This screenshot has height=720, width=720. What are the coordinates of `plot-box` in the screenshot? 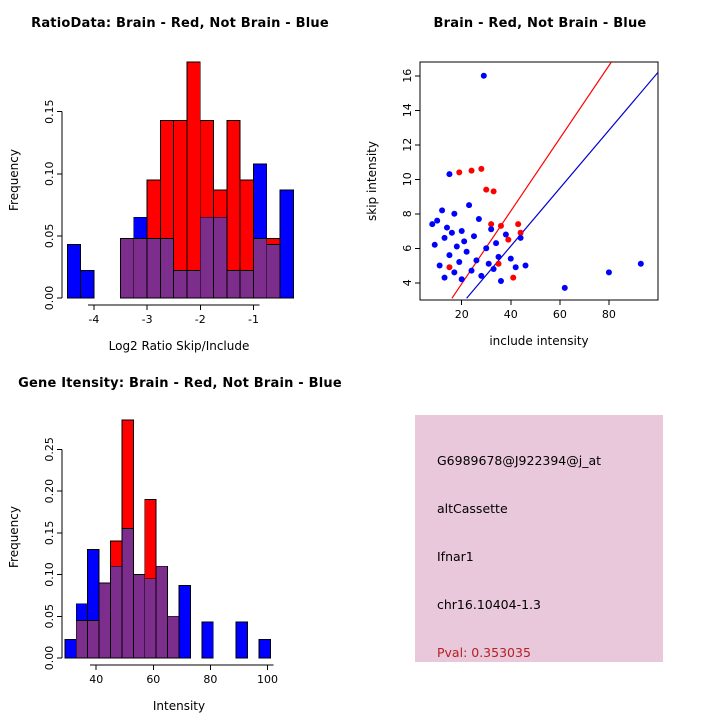 It's located at (539, 181).